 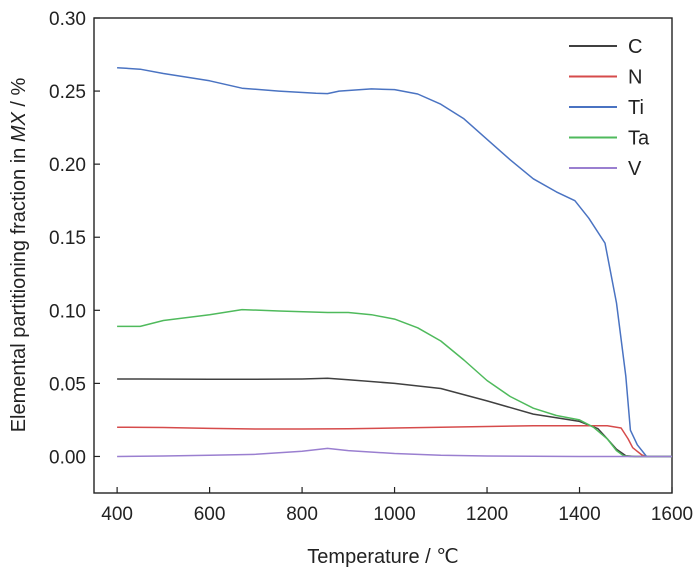 What do you see at coordinates (635, 169) in the screenshot?
I see `legend-label-v: V` at bounding box center [635, 169].